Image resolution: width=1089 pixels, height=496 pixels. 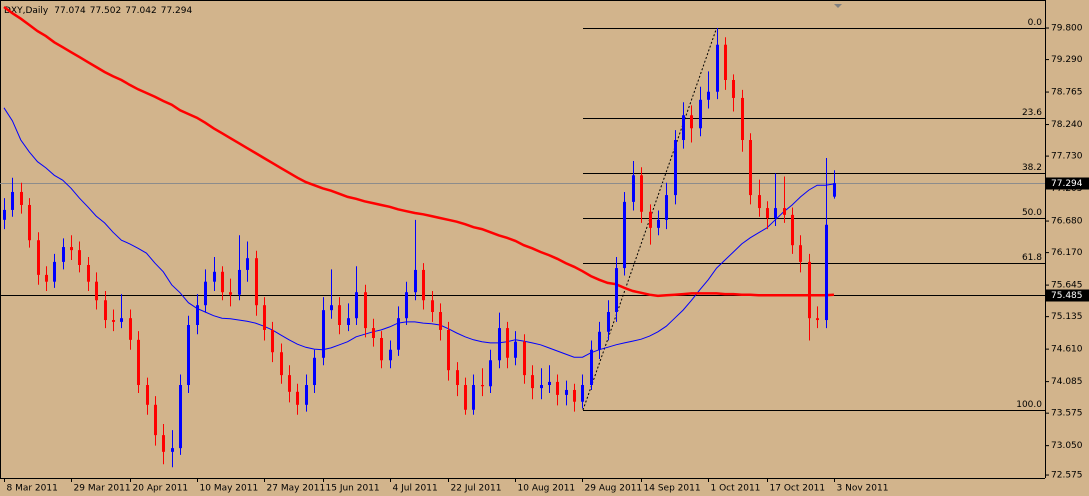 I want to click on y-tick-label: 79.290, so click(x=1067, y=60).